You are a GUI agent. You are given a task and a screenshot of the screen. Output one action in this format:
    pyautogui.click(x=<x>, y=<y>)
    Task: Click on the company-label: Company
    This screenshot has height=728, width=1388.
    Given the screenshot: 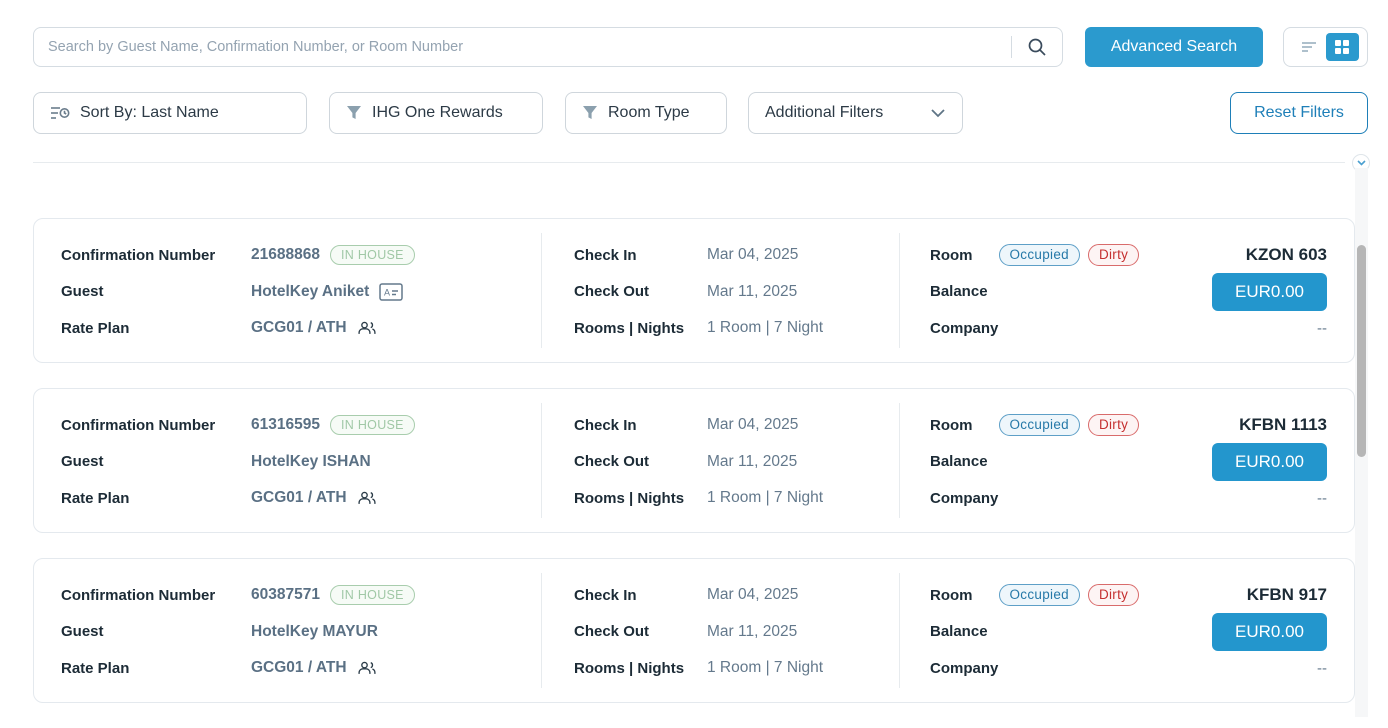 What is the action you would take?
    pyautogui.click(x=964, y=328)
    